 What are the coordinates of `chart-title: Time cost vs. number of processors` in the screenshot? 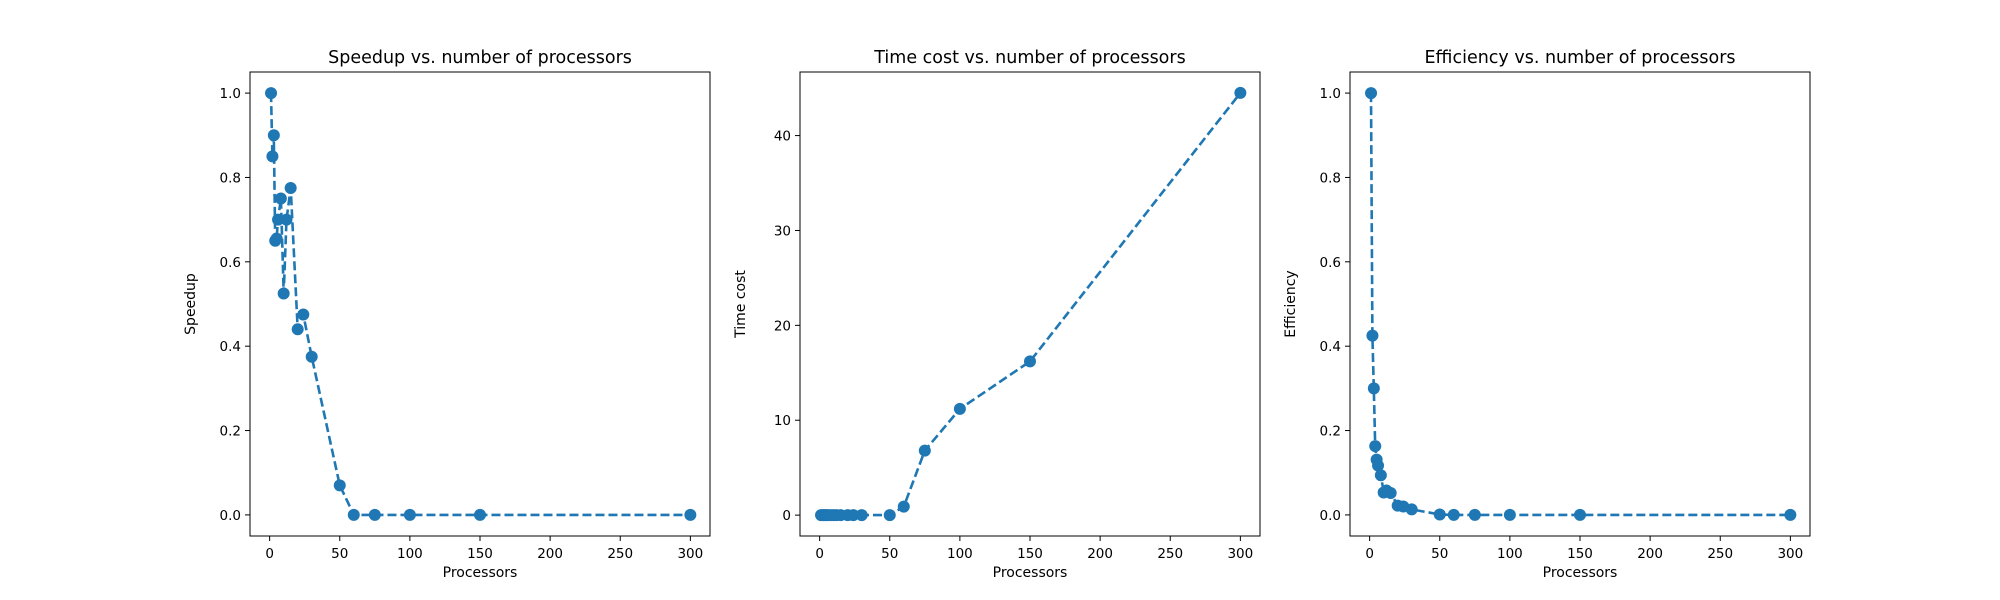 It's located at (1029, 58).